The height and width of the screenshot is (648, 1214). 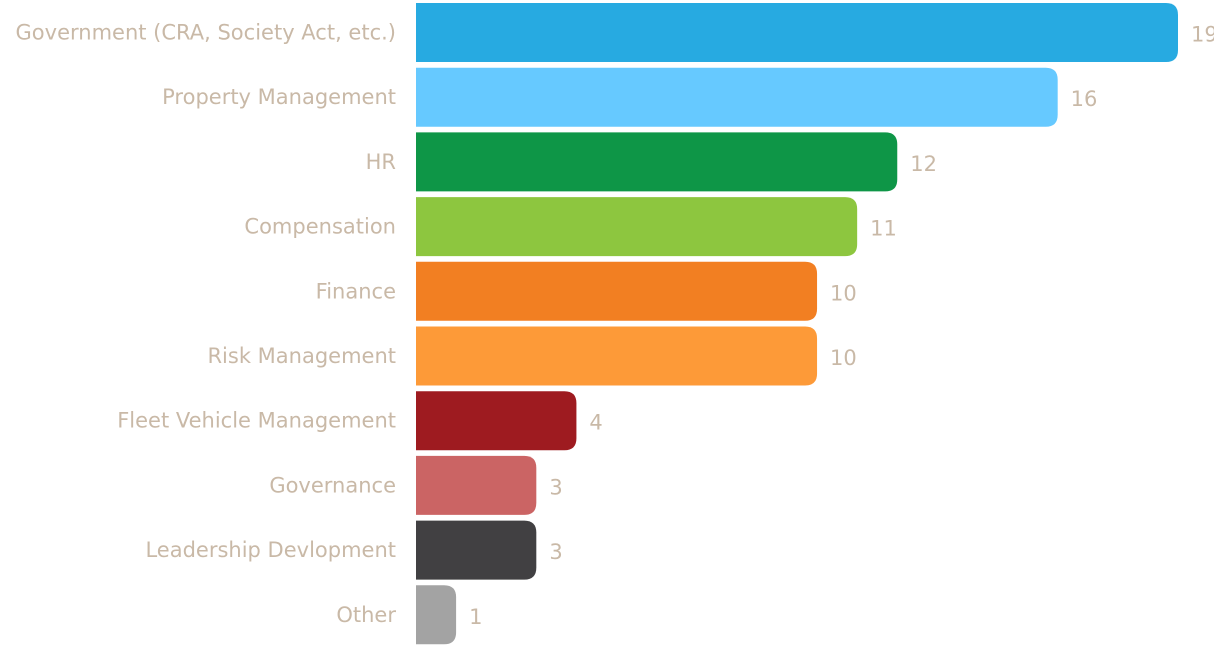 I want to click on value-label: 11, so click(x=883, y=229).